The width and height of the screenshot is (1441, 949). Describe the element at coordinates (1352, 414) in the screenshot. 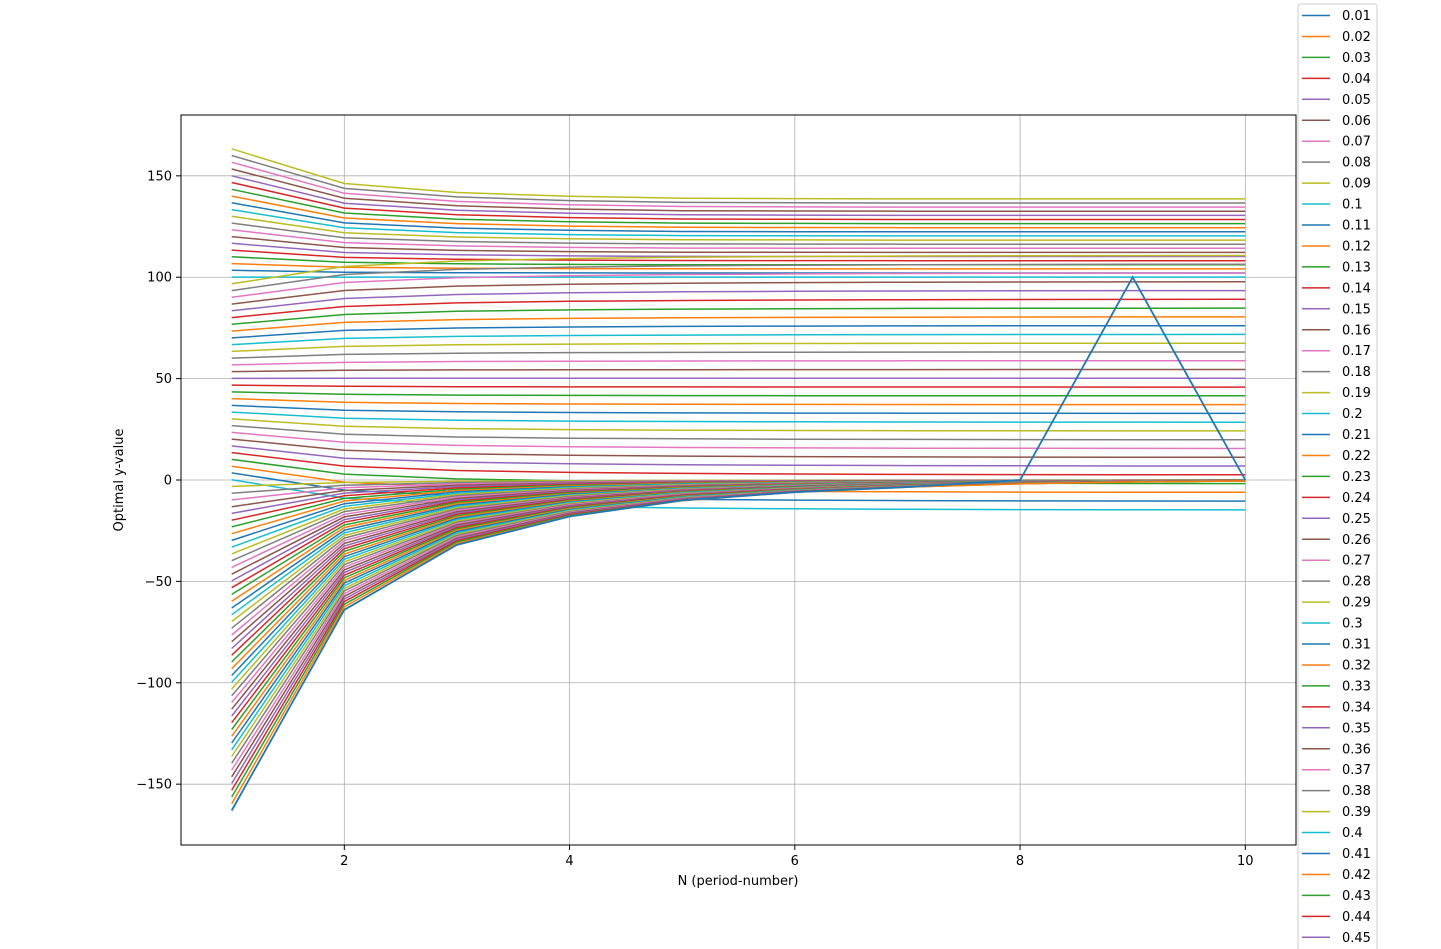

I see `legend-label: 0.2` at that location.